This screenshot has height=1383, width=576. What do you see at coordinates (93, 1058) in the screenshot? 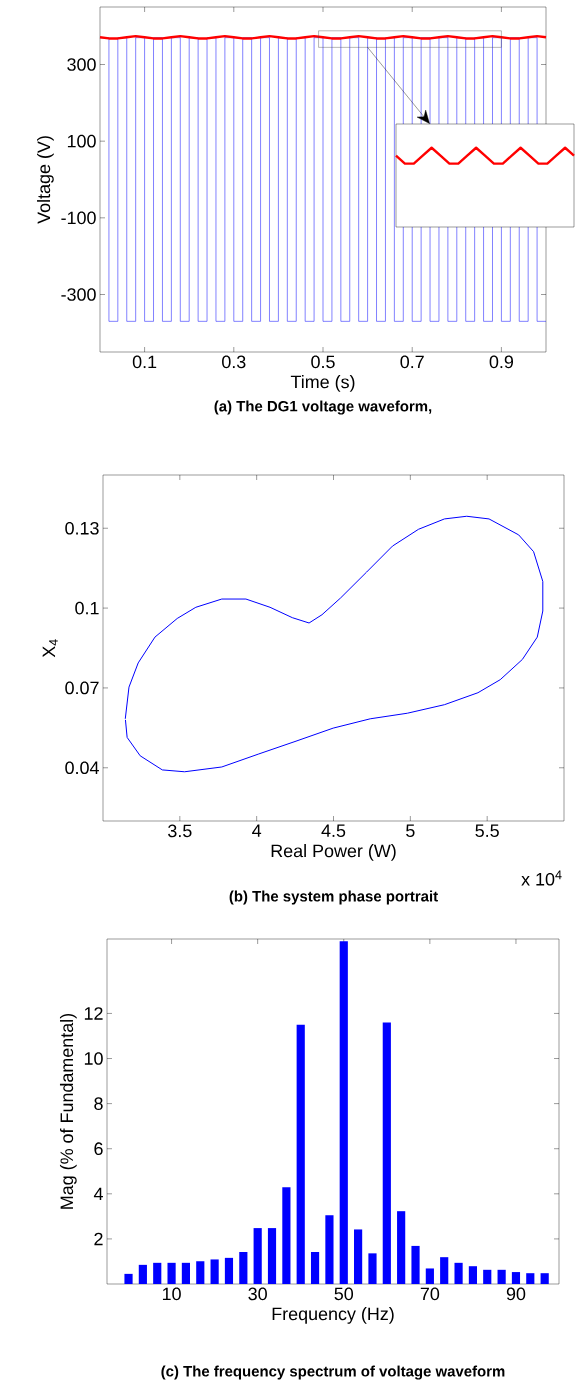
I see `y-tick-label: 10` at bounding box center [93, 1058].